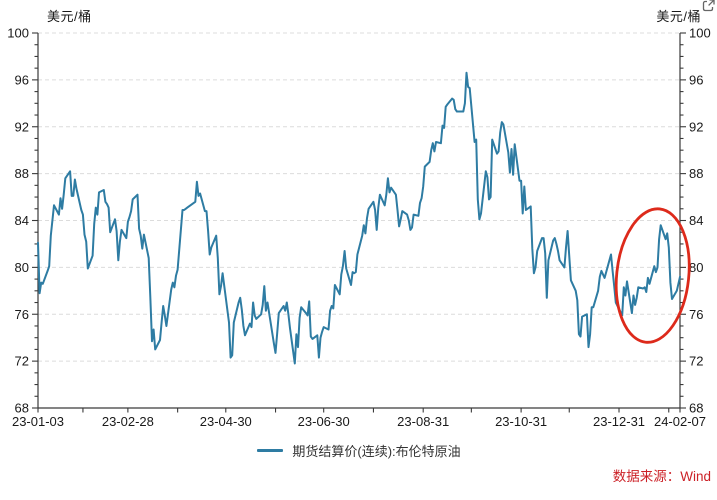  What do you see at coordinates (324, 421) in the screenshot?
I see `x-tick-label: 23-06-30` at bounding box center [324, 421].